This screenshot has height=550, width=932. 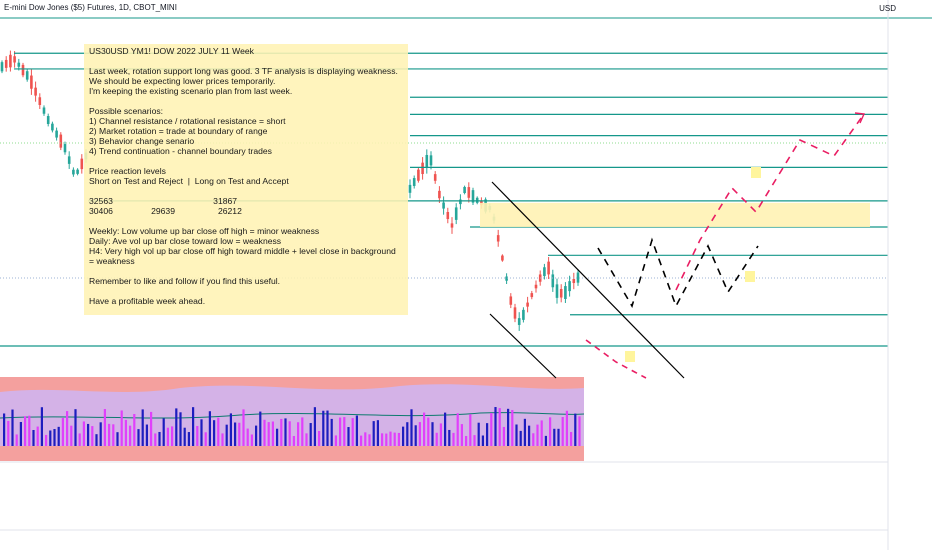 What do you see at coordinates (171, 51) in the screenshot?
I see `note-line: US30USD YM1! DOW 2022 JULY 11 Week` at bounding box center [171, 51].